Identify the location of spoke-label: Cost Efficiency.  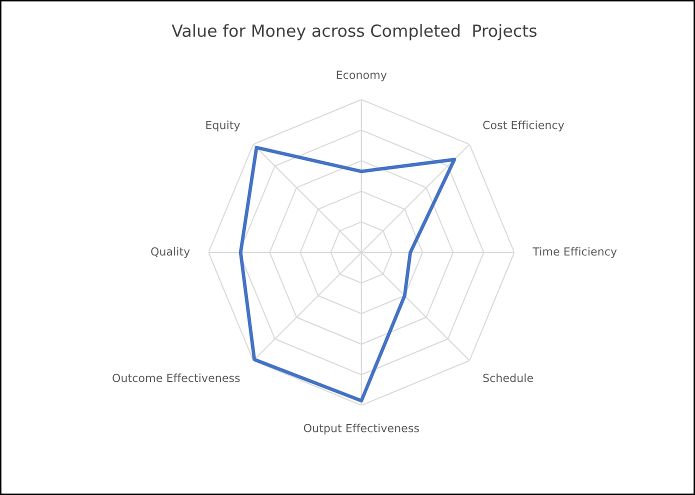
(523, 126).